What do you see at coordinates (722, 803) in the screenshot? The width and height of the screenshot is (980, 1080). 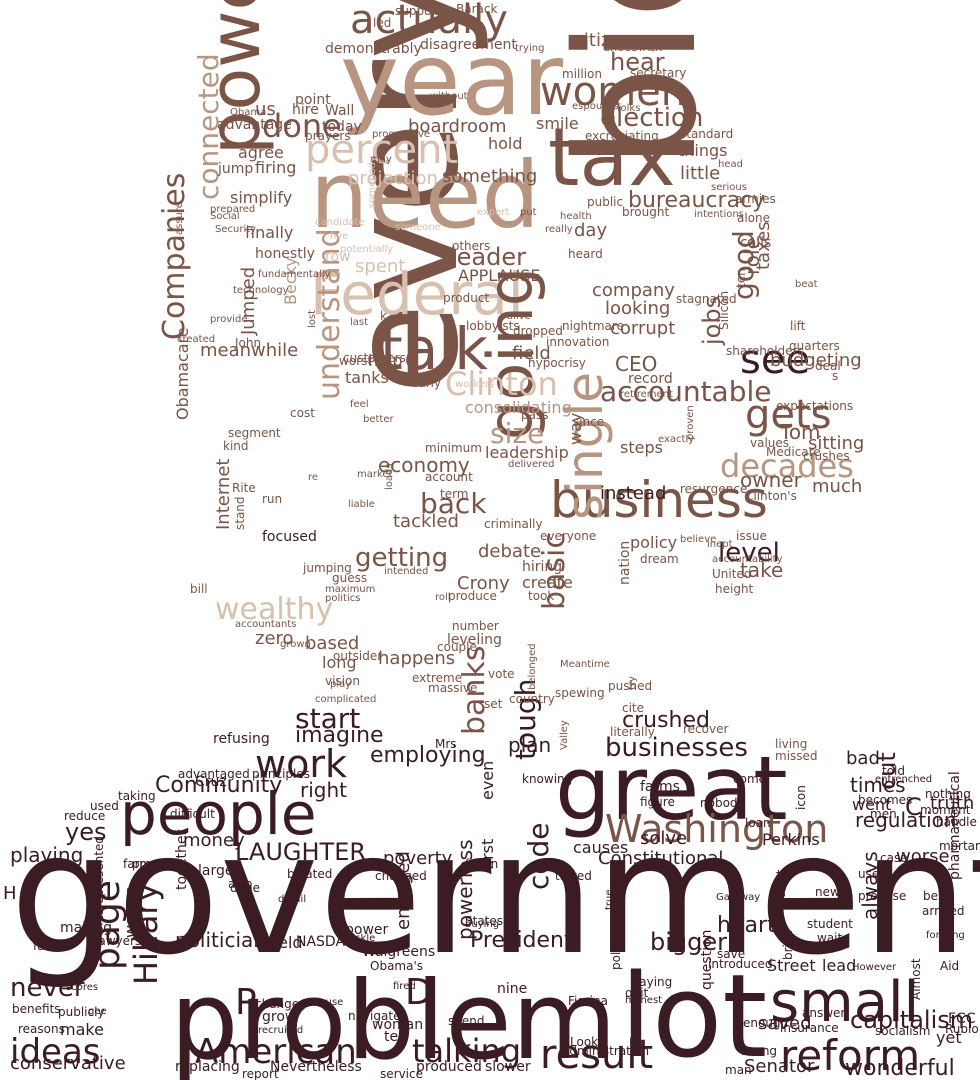 I see `word-nobody: nobody` at bounding box center [722, 803].